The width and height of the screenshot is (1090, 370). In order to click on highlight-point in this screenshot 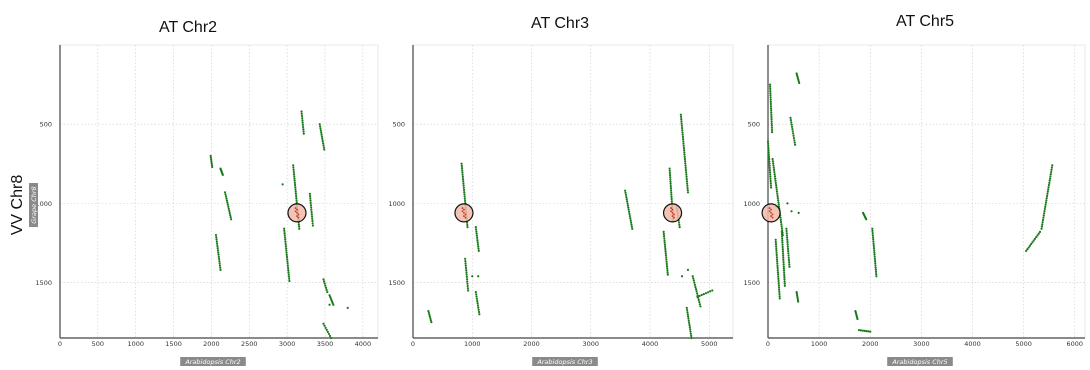, I will do `click(462, 211)`.